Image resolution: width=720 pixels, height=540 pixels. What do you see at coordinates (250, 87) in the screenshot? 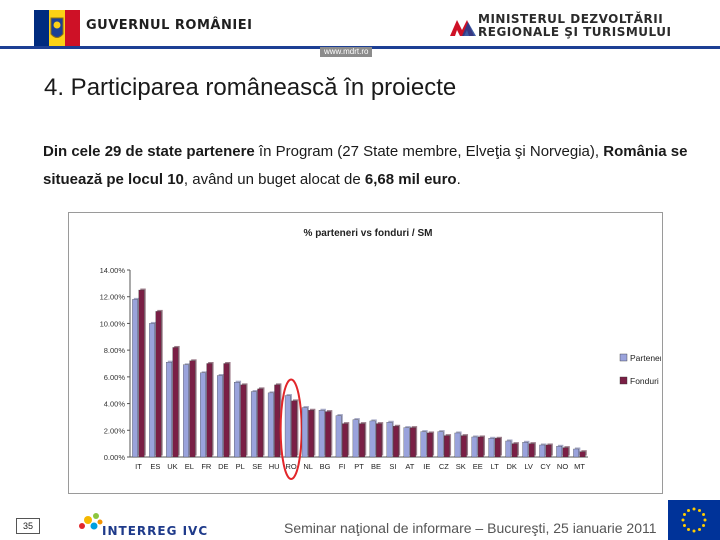
I see `slide-title: 4. Participarea românească în proiecte` at bounding box center [250, 87].